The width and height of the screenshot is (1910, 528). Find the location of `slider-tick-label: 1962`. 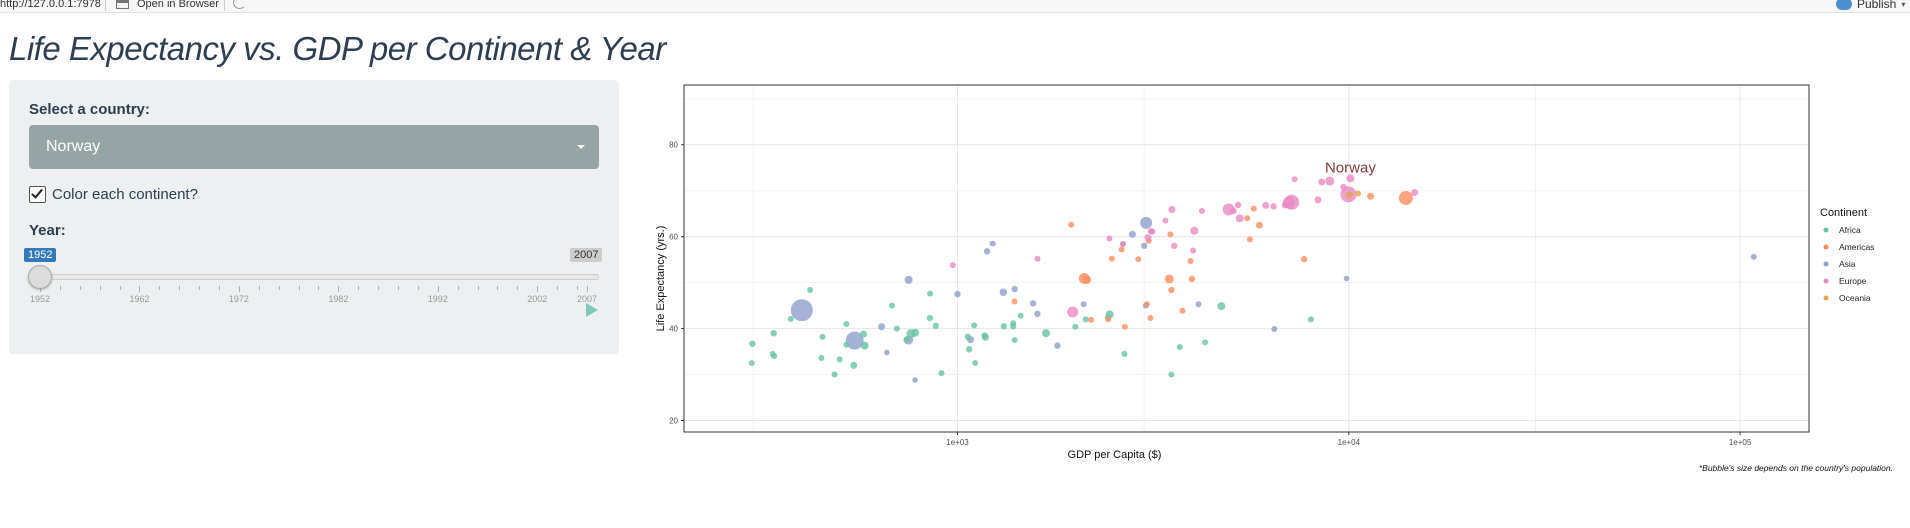

slider-tick-label: 1962 is located at coordinates (139, 299).